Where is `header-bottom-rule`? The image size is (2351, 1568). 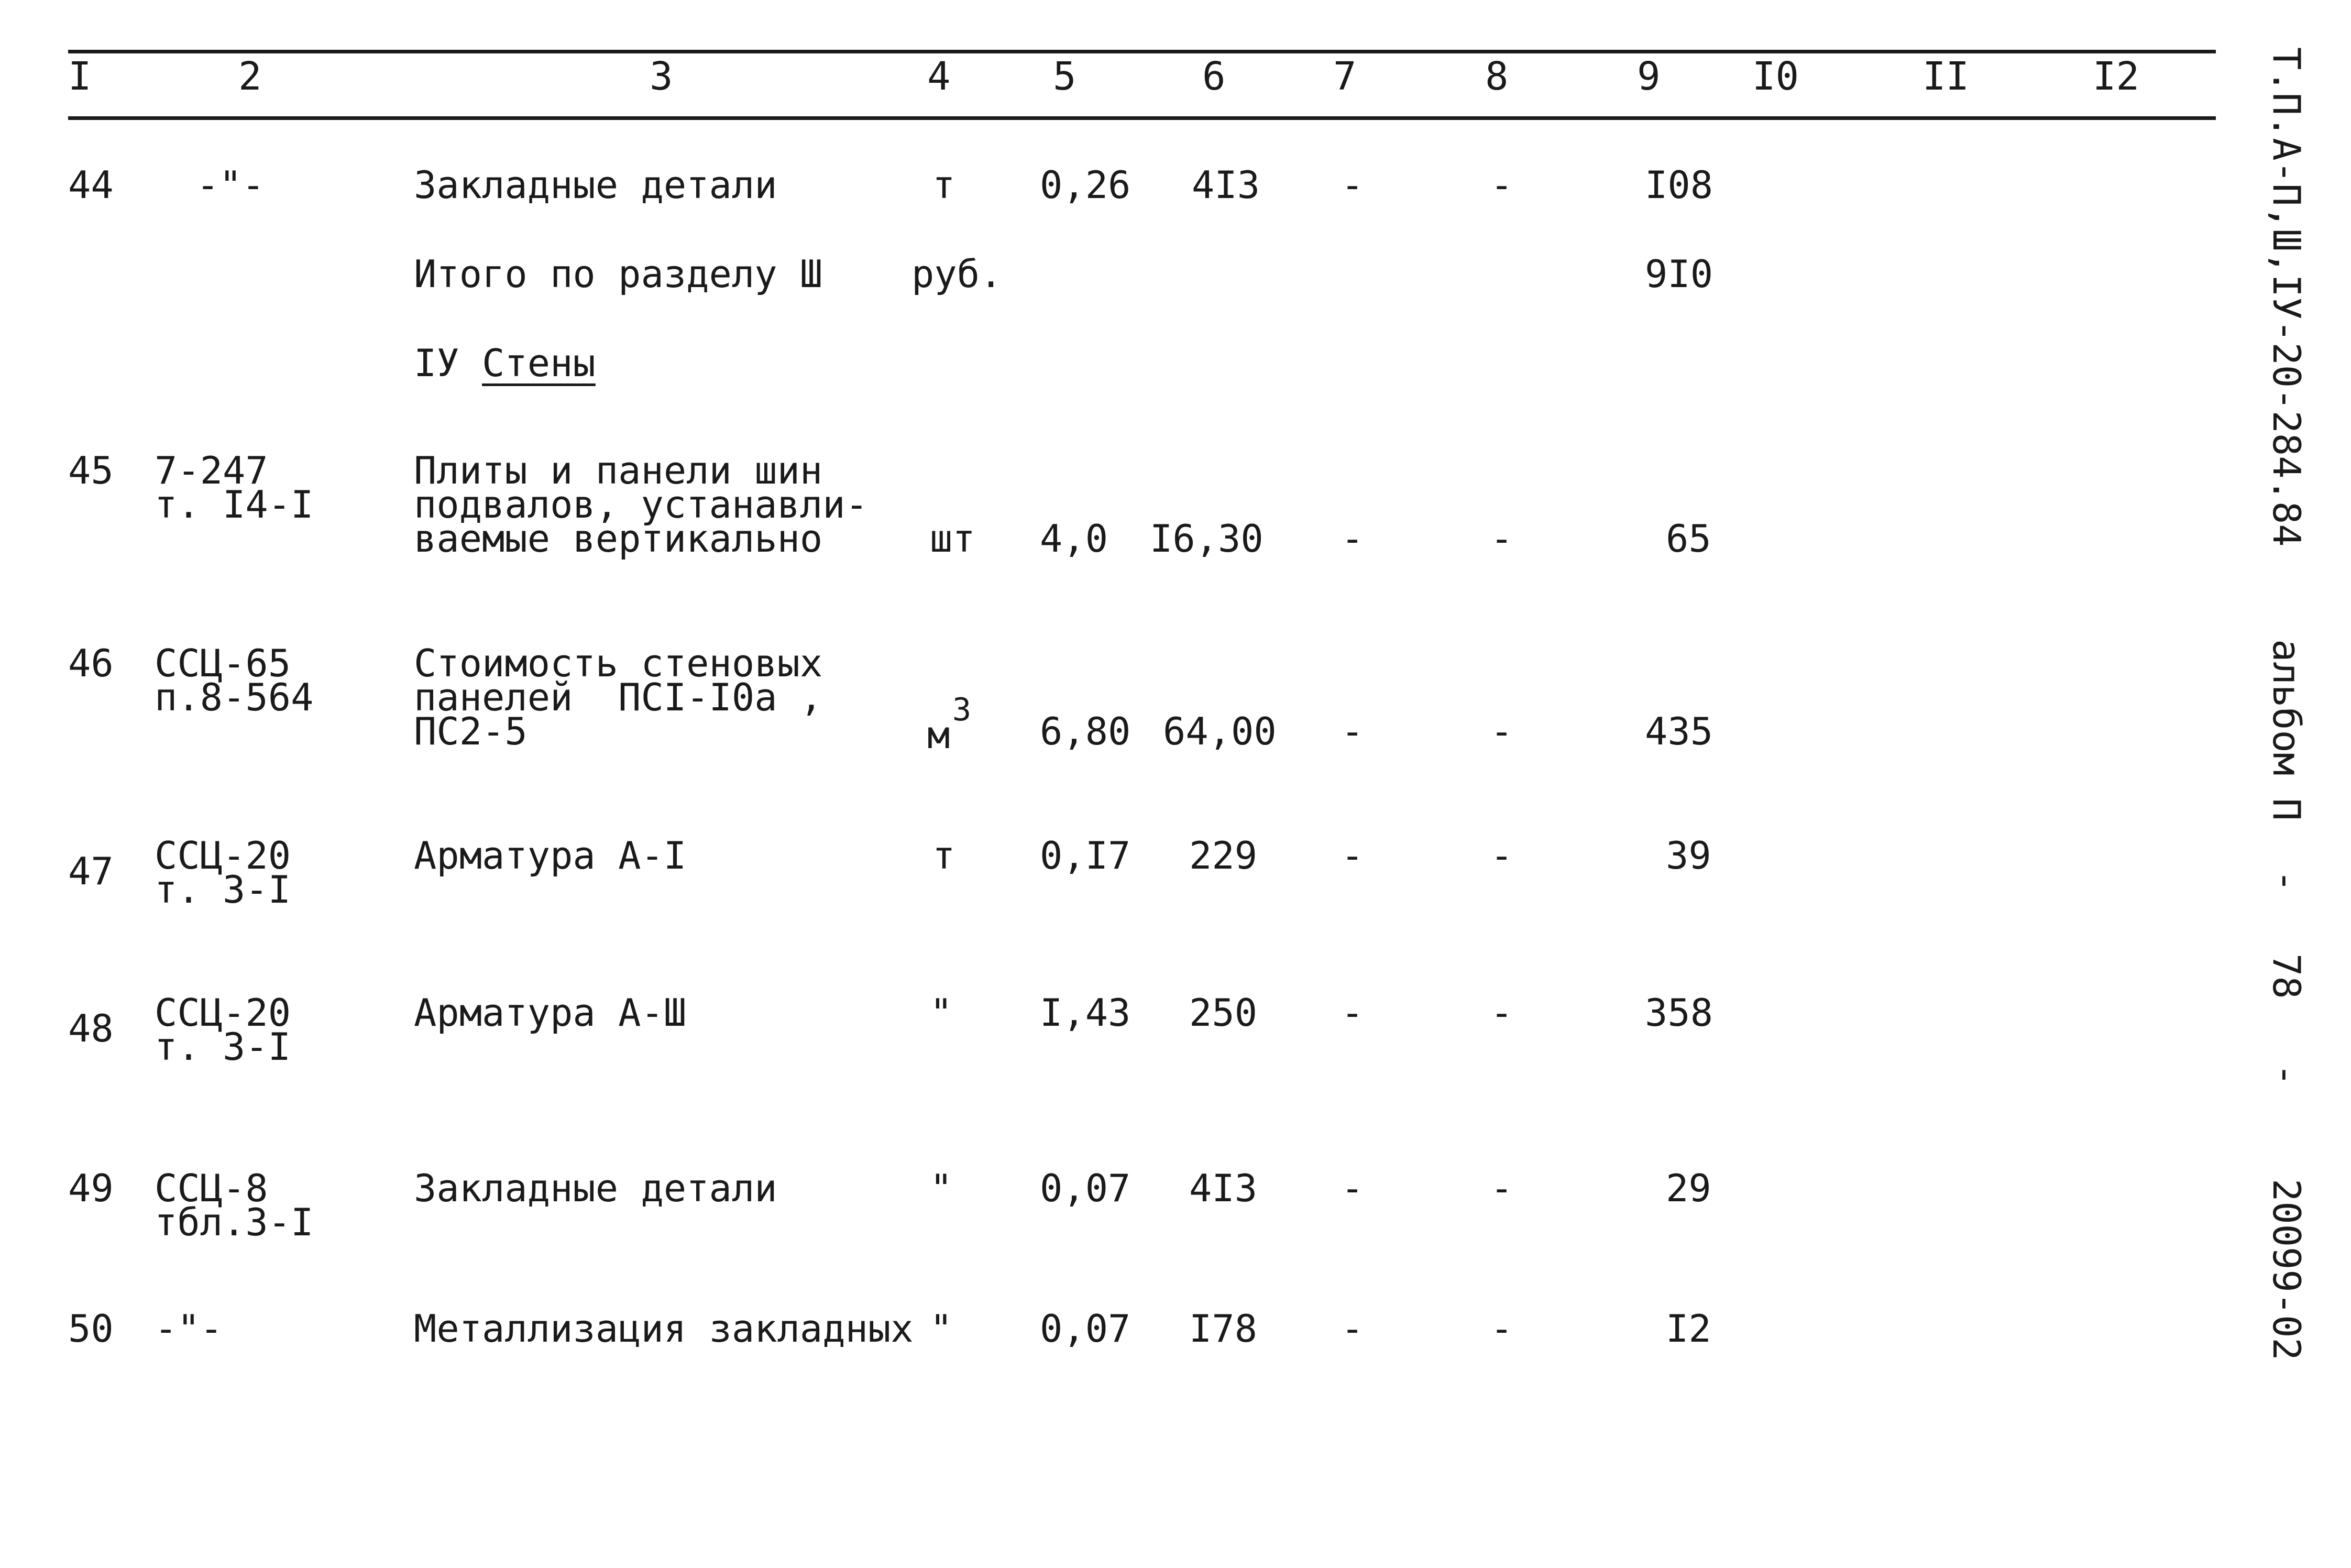
header-bottom-rule is located at coordinates (1142, 118).